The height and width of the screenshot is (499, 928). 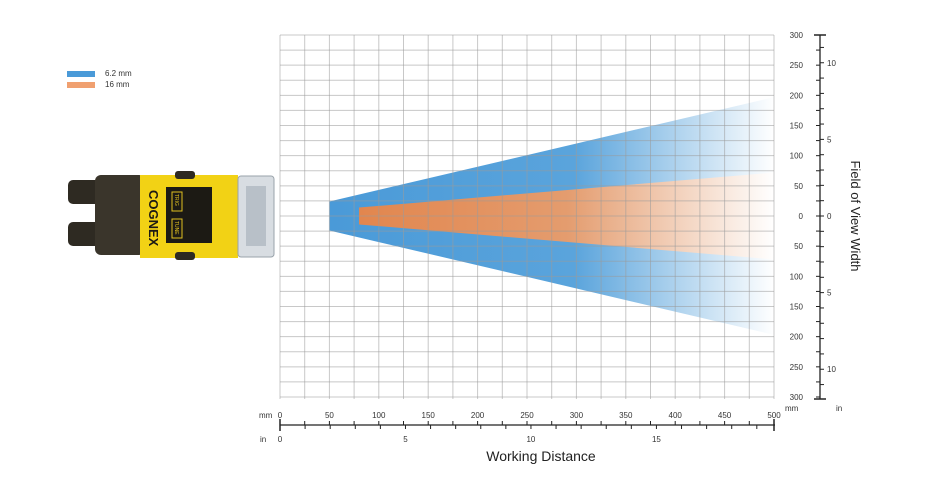 I want to click on x-tick-label-in: 15, so click(x=656, y=439).